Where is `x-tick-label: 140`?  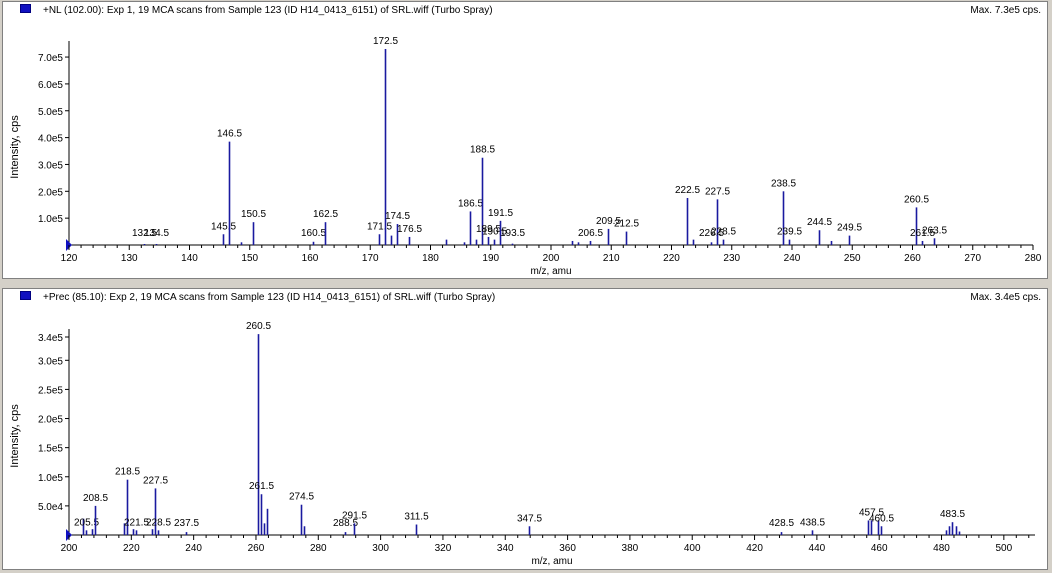
x-tick-label: 140 is located at coordinates (189, 258).